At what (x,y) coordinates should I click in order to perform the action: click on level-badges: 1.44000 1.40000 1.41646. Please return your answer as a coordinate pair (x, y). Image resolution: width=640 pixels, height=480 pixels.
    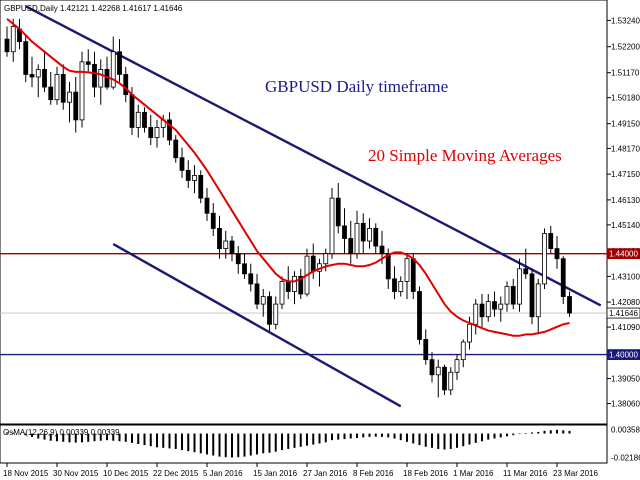
    Looking at the image, I should click on (623, 304).